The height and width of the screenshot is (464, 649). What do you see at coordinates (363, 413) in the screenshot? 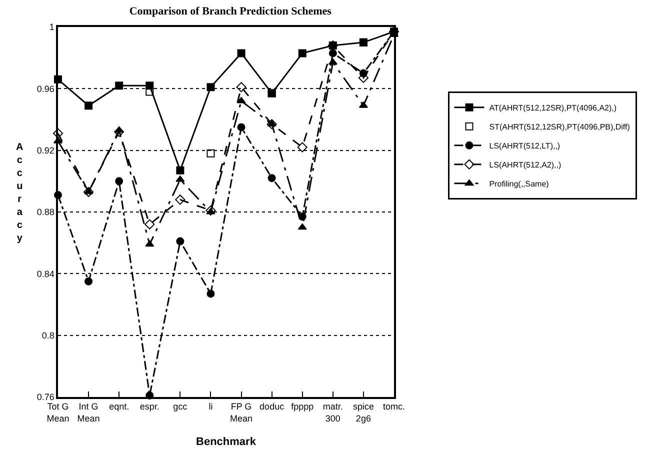
I see `x-tick-label: spice 2g6` at bounding box center [363, 413].